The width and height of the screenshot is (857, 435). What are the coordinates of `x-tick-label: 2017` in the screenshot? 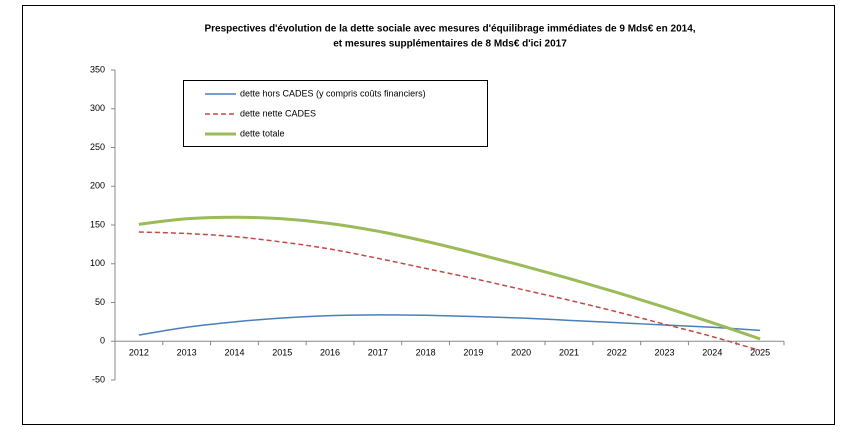 It's located at (378, 353).